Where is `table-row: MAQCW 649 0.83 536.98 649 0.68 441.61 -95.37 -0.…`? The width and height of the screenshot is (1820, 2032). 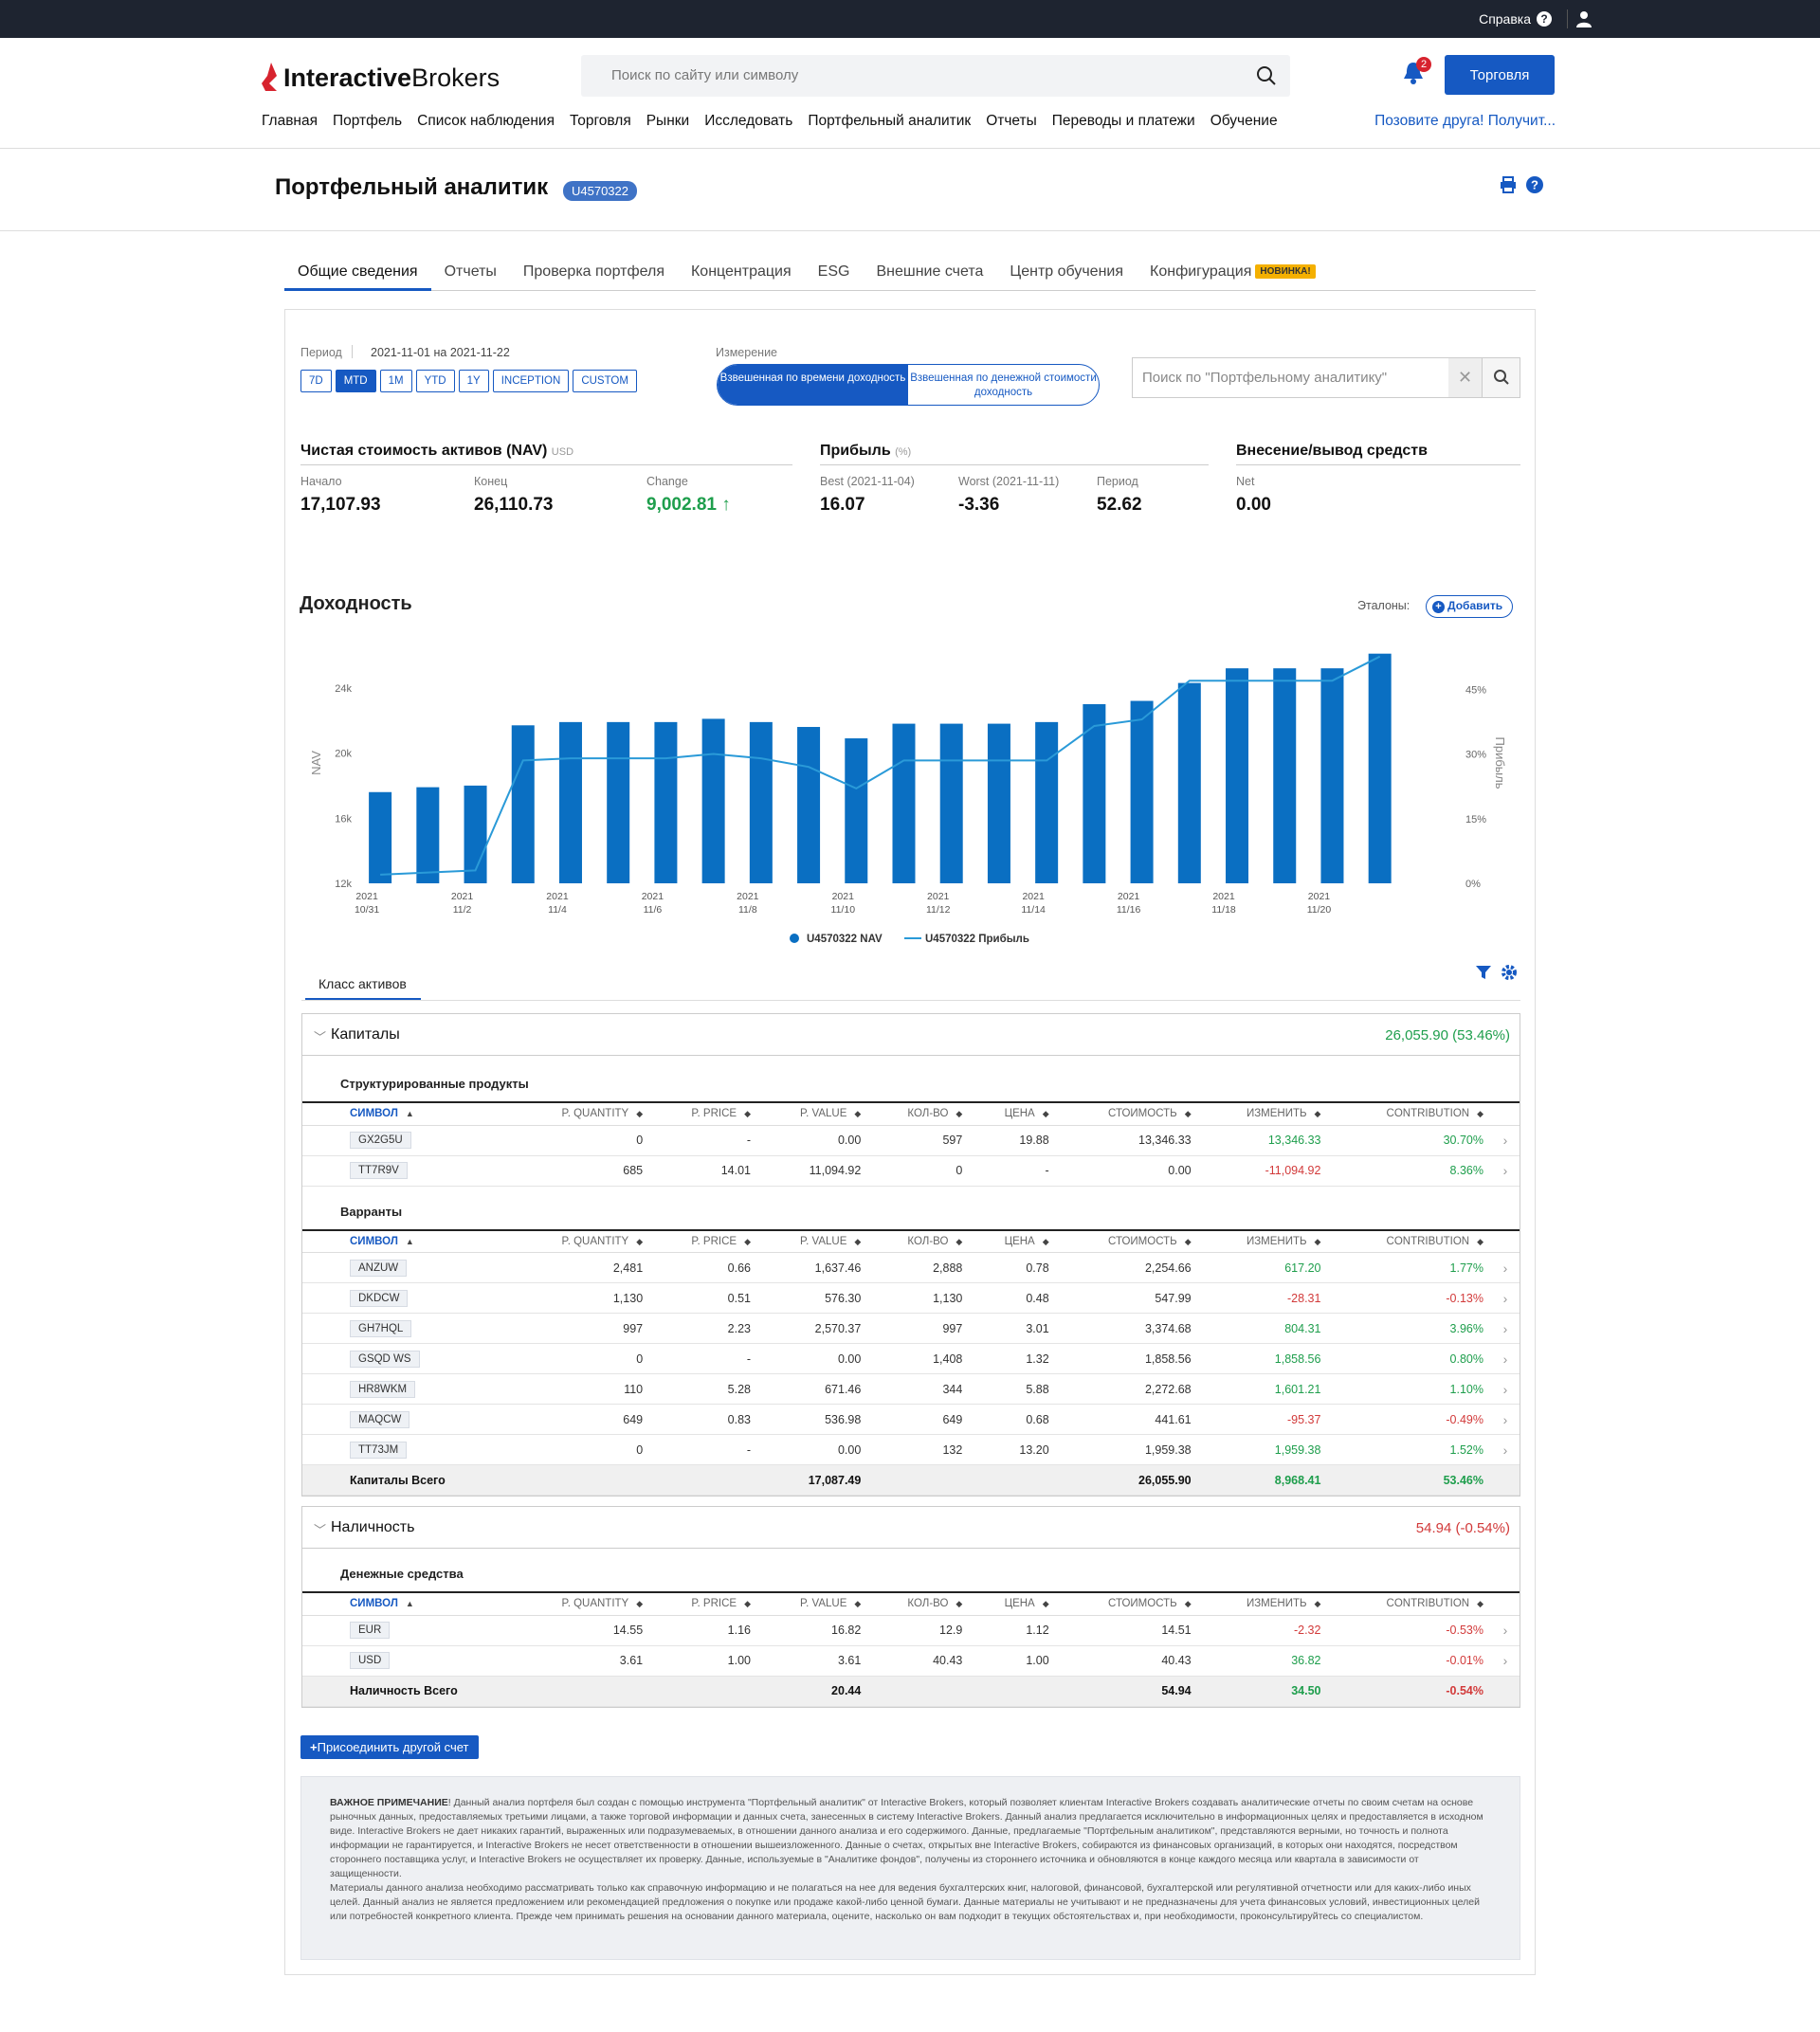
table-row: MAQCW 649 0.83 536.98 649 0.68 441.61 -95.37 -0.… is located at coordinates (911, 1419).